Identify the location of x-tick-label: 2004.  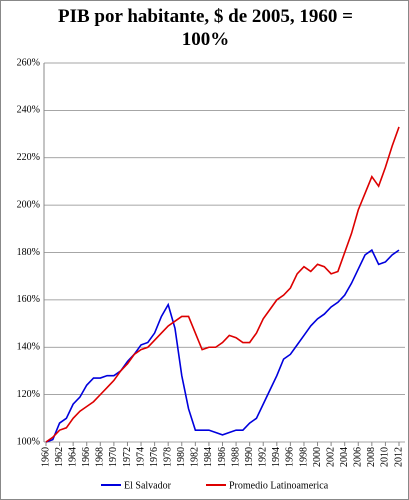
(344, 457).